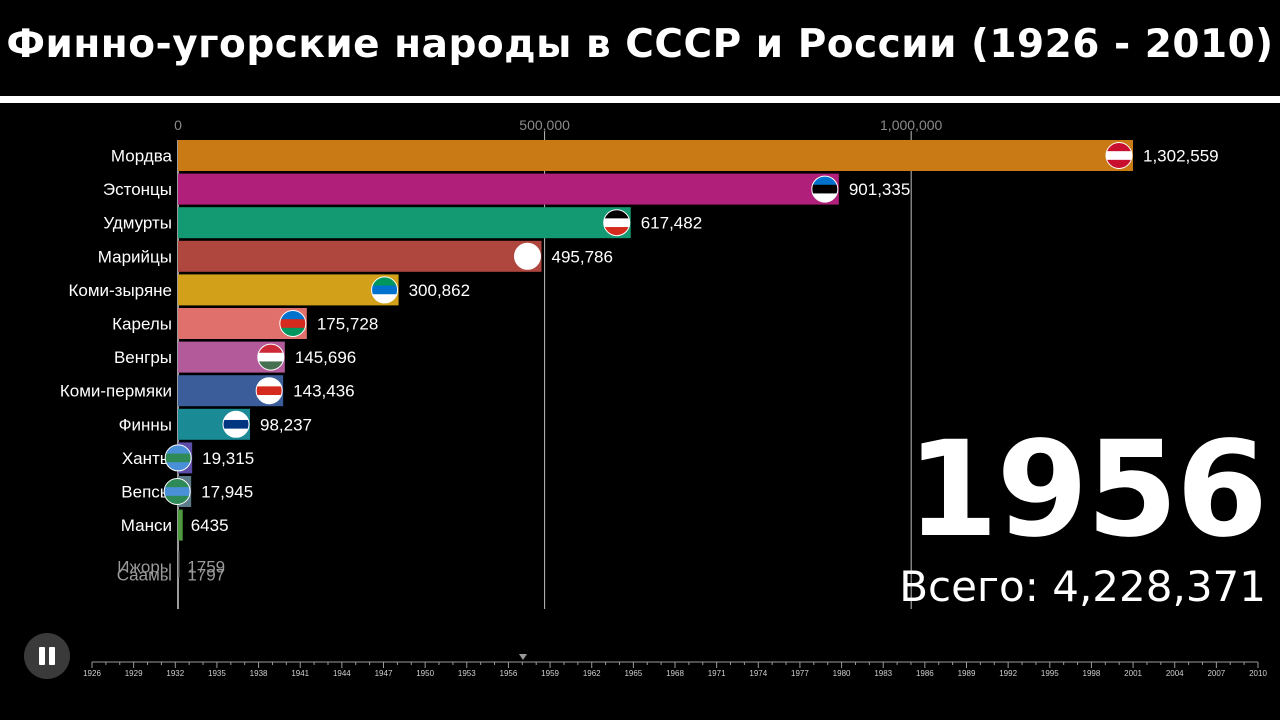 This screenshot has width=1280, height=720. What do you see at coordinates (144, 575) in the screenshot?
I see `category-label: Саамы` at bounding box center [144, 575].